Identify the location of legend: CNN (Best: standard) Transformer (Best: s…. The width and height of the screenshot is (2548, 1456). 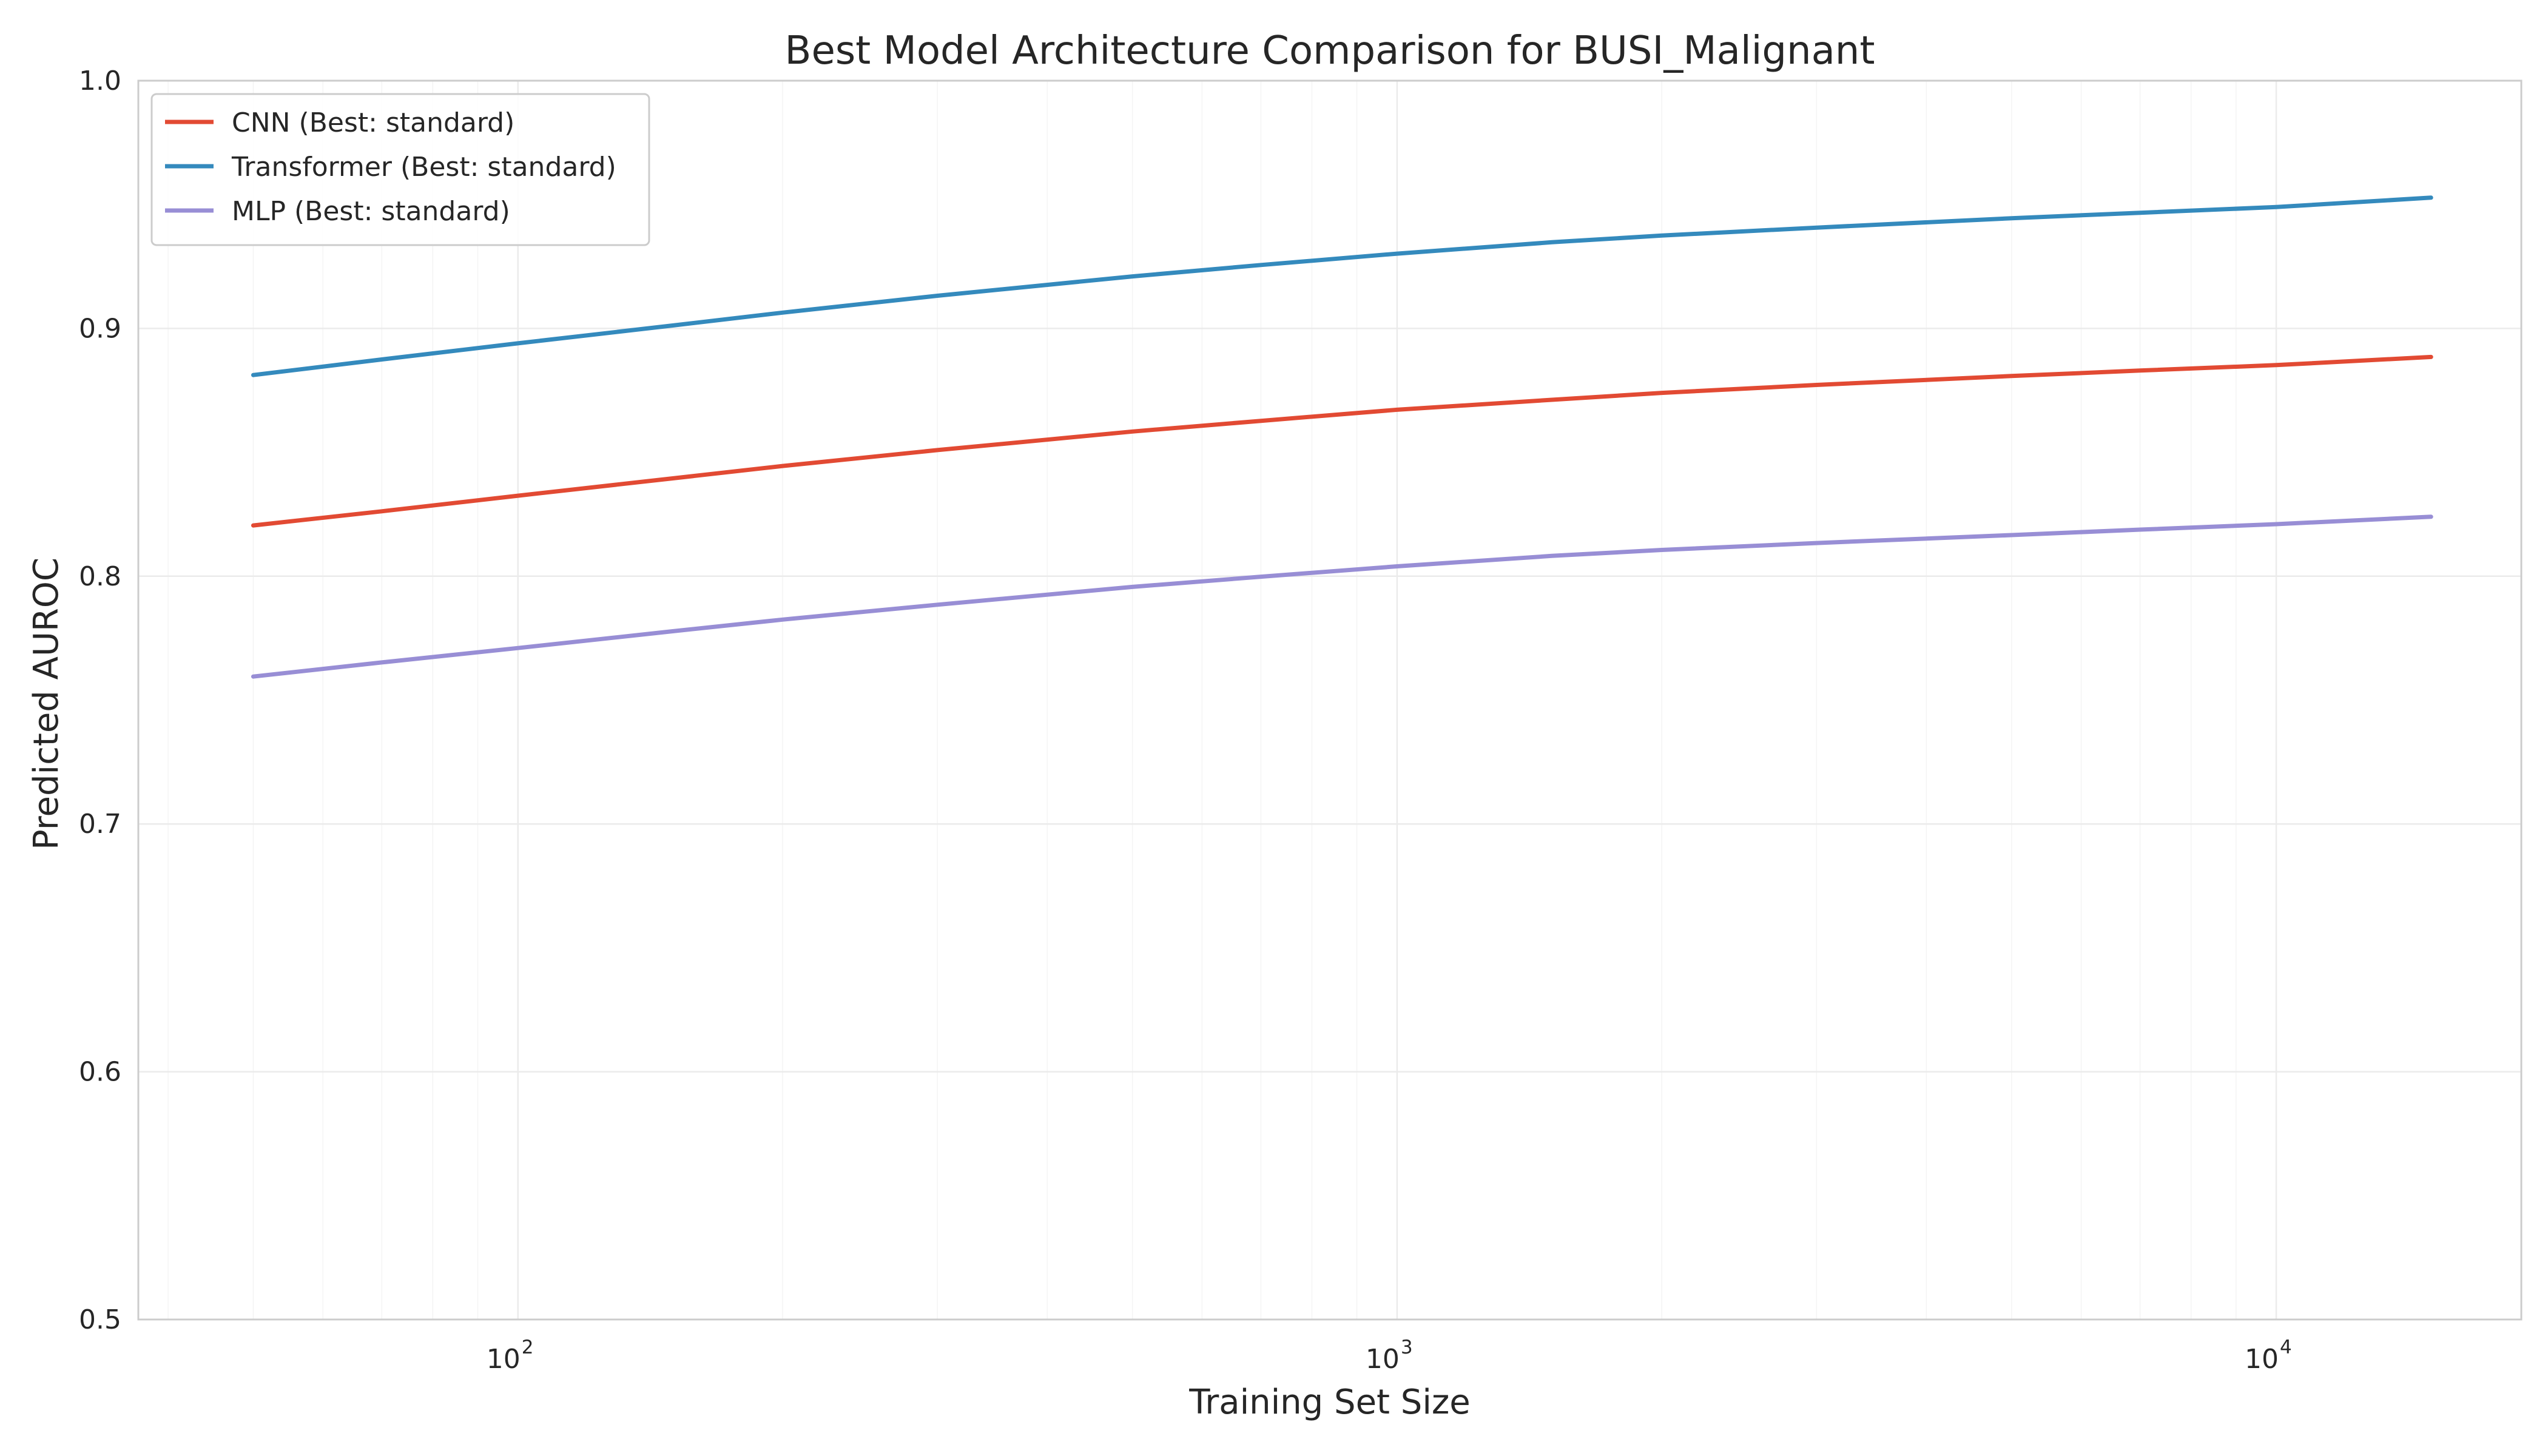
(400, 169).